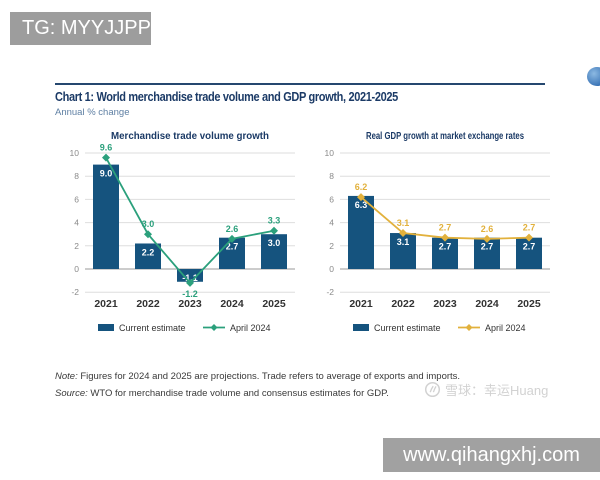 The image size is (600, 480). Describe the element at coordinates (106, 148) in the screenshot. I see `line-value-label: 9.6` at that location.